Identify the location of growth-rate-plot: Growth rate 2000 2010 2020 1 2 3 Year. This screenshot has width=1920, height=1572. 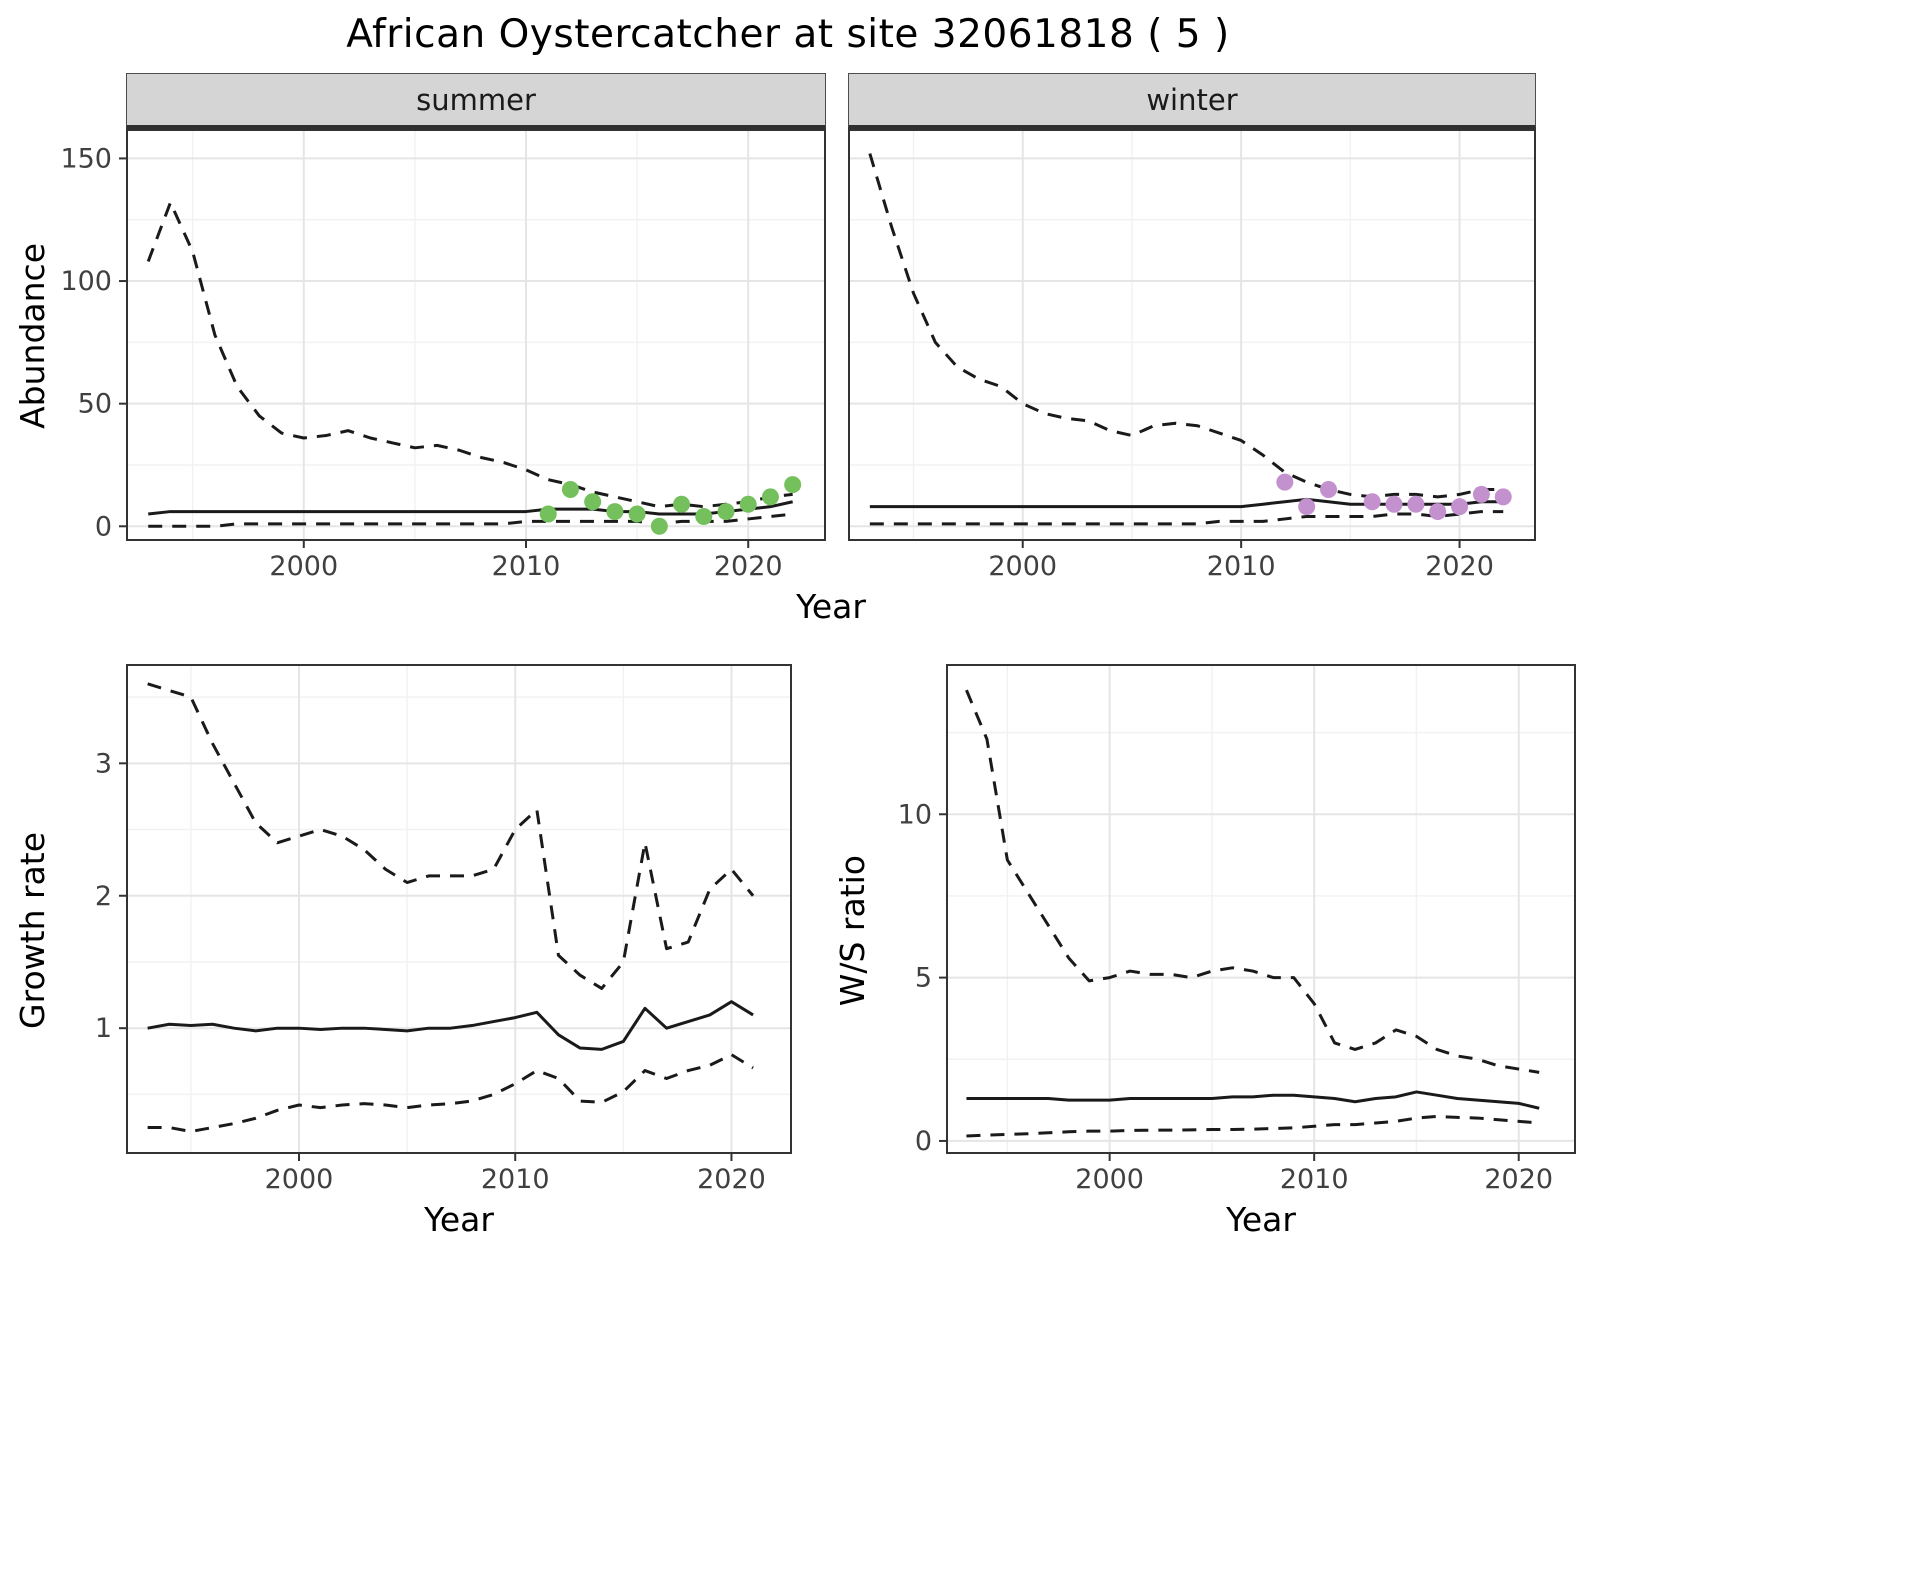
(400, 951).